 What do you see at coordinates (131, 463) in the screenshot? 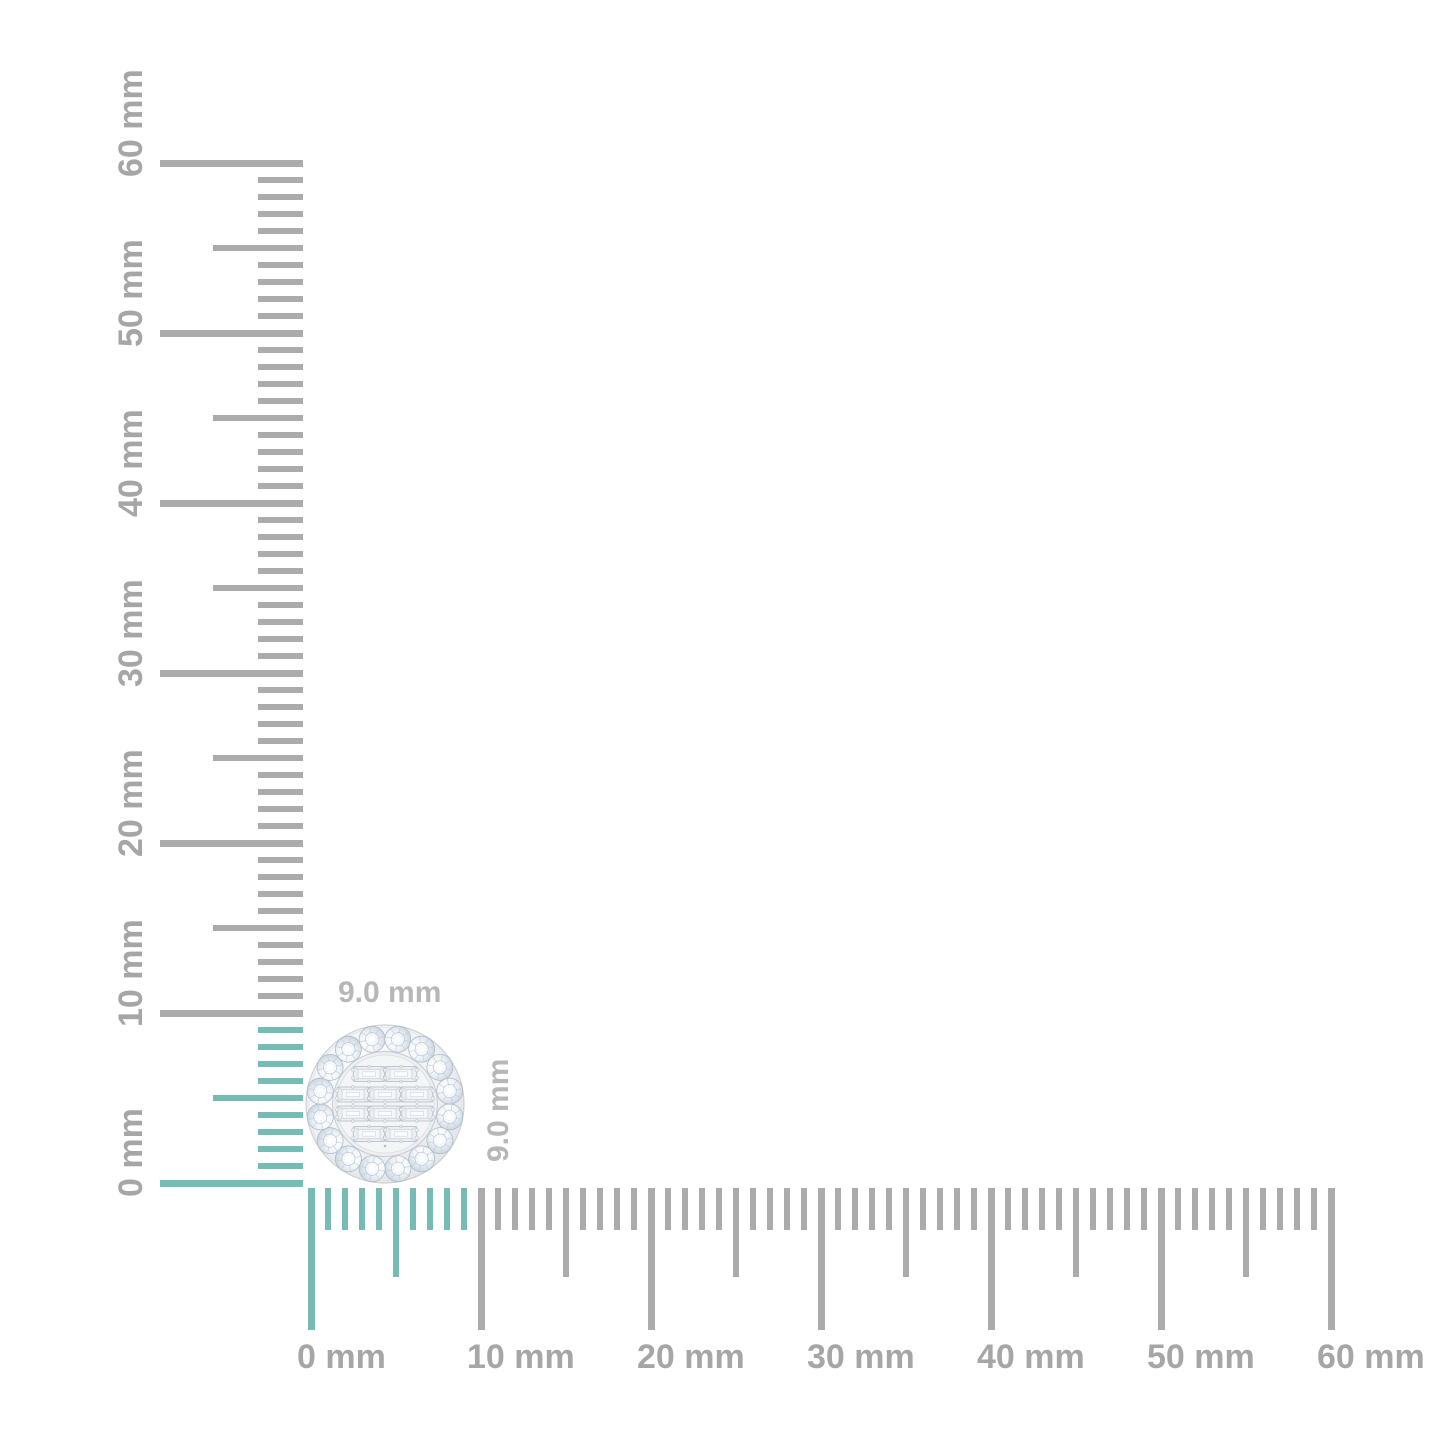
I see `vertical-ruler-label: 40 mm` at bounding box center [131, 463].